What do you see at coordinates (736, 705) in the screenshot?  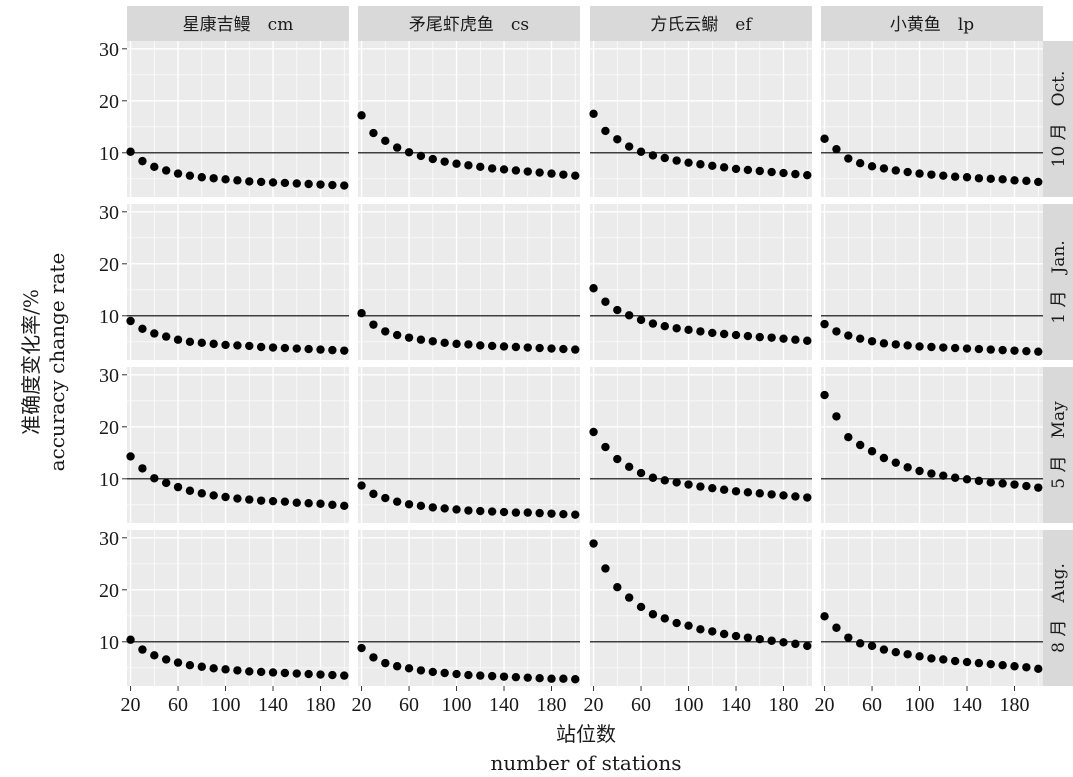 I see `x-tick-label: 140` at bounding box center [736, 705].